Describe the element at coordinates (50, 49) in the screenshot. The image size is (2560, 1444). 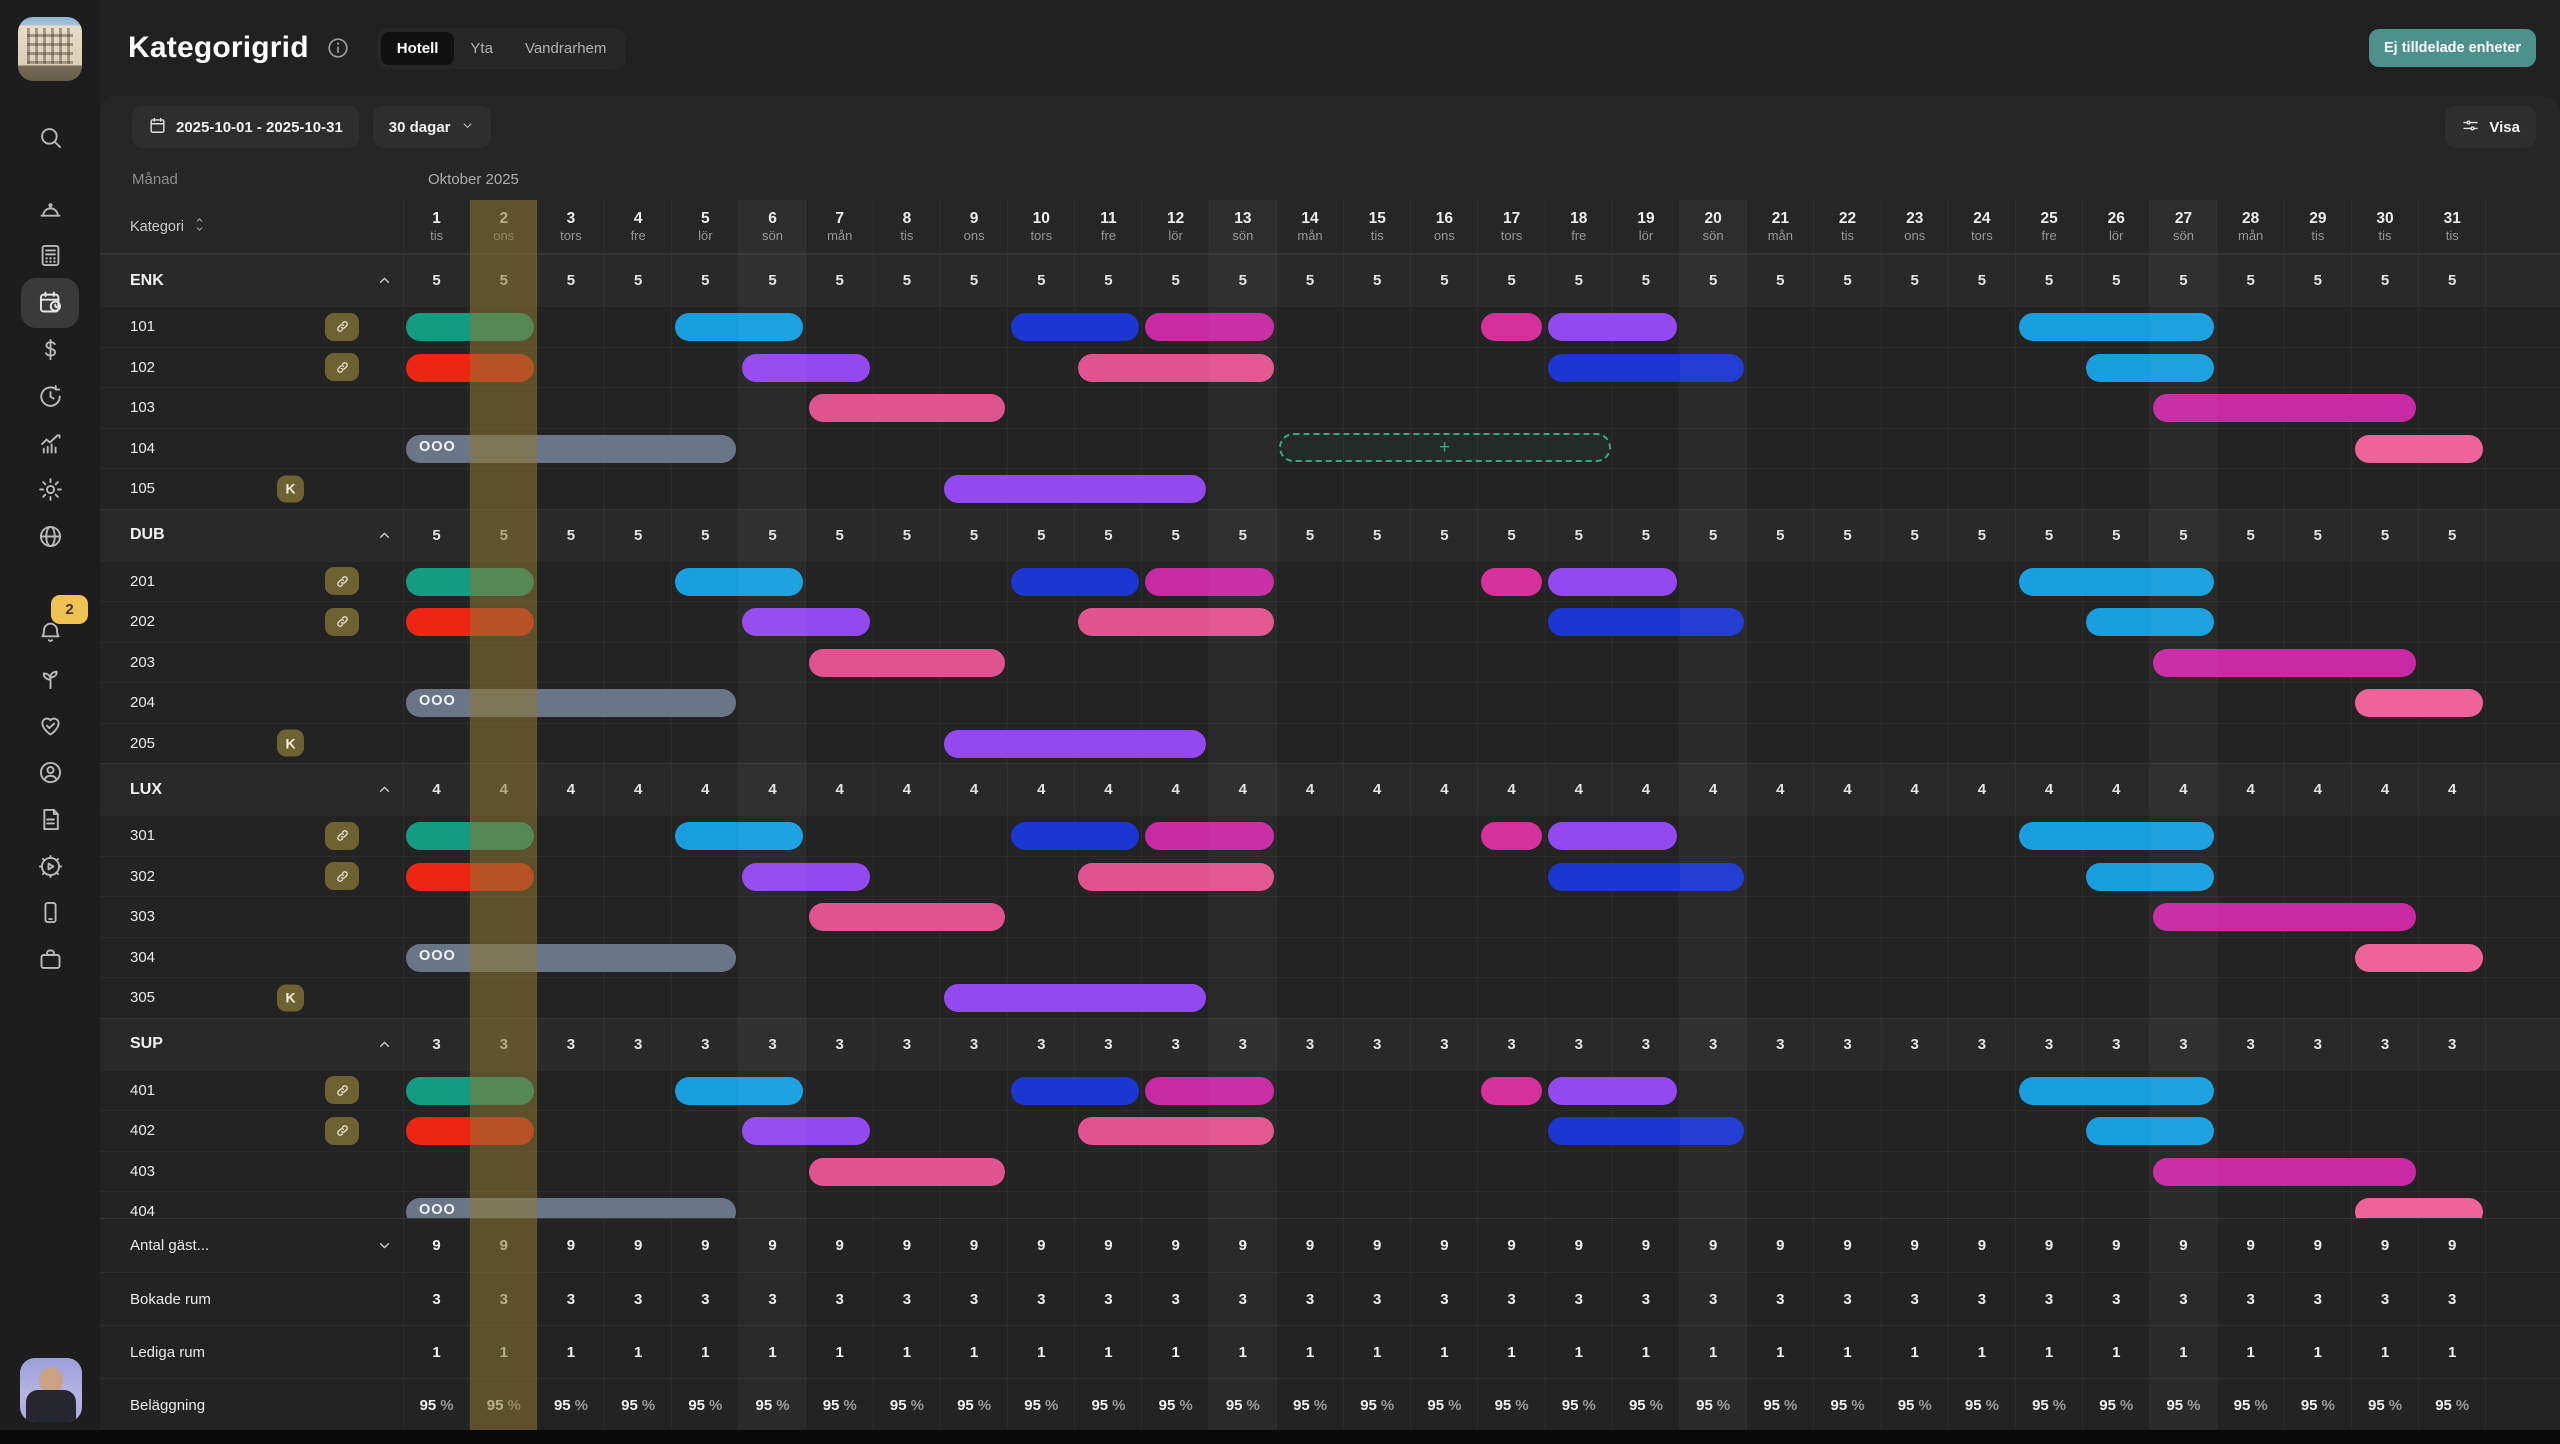
I see `hotel-logo` at that location.